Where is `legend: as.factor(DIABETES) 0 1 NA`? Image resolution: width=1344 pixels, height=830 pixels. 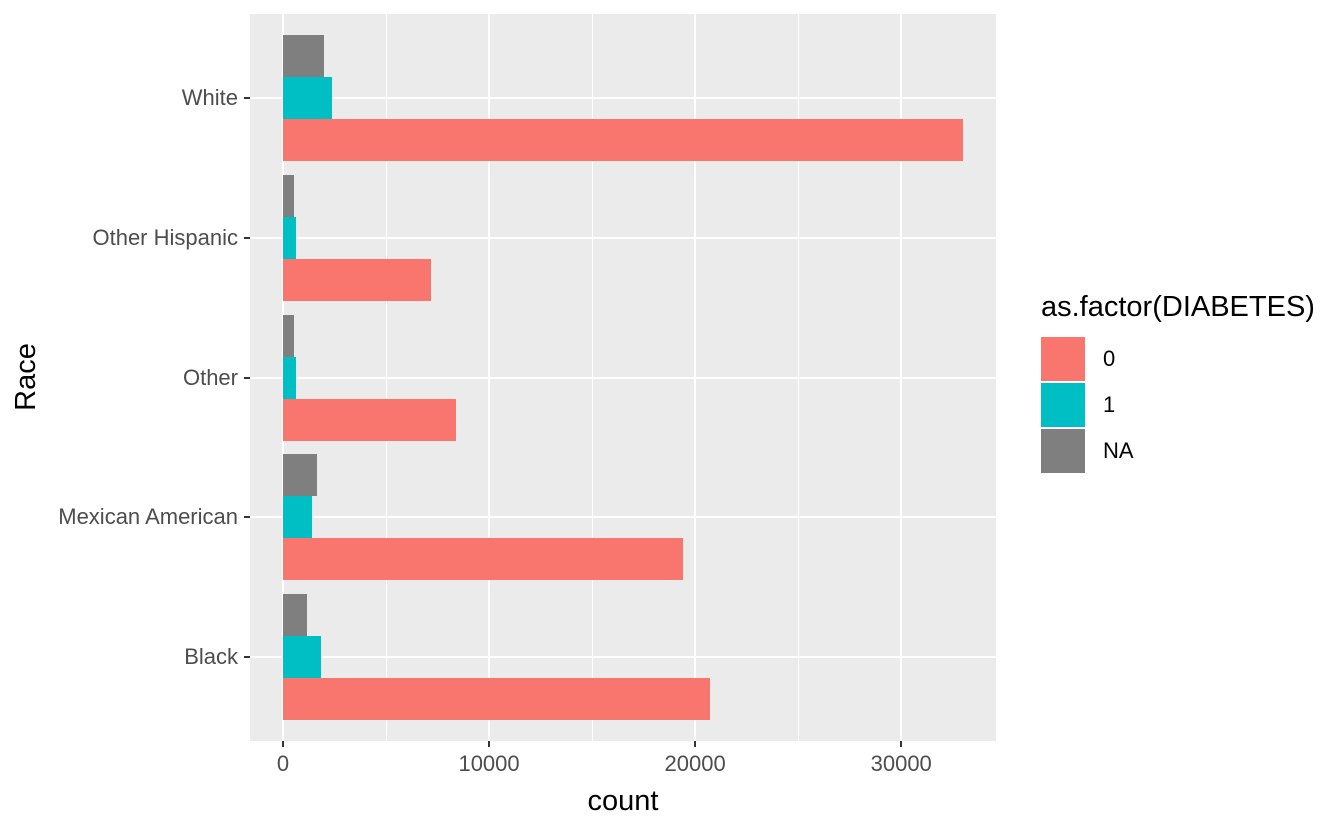 legend: as.factor(DIABETES) 0 1 NA is located at coordinates (1191, 383).